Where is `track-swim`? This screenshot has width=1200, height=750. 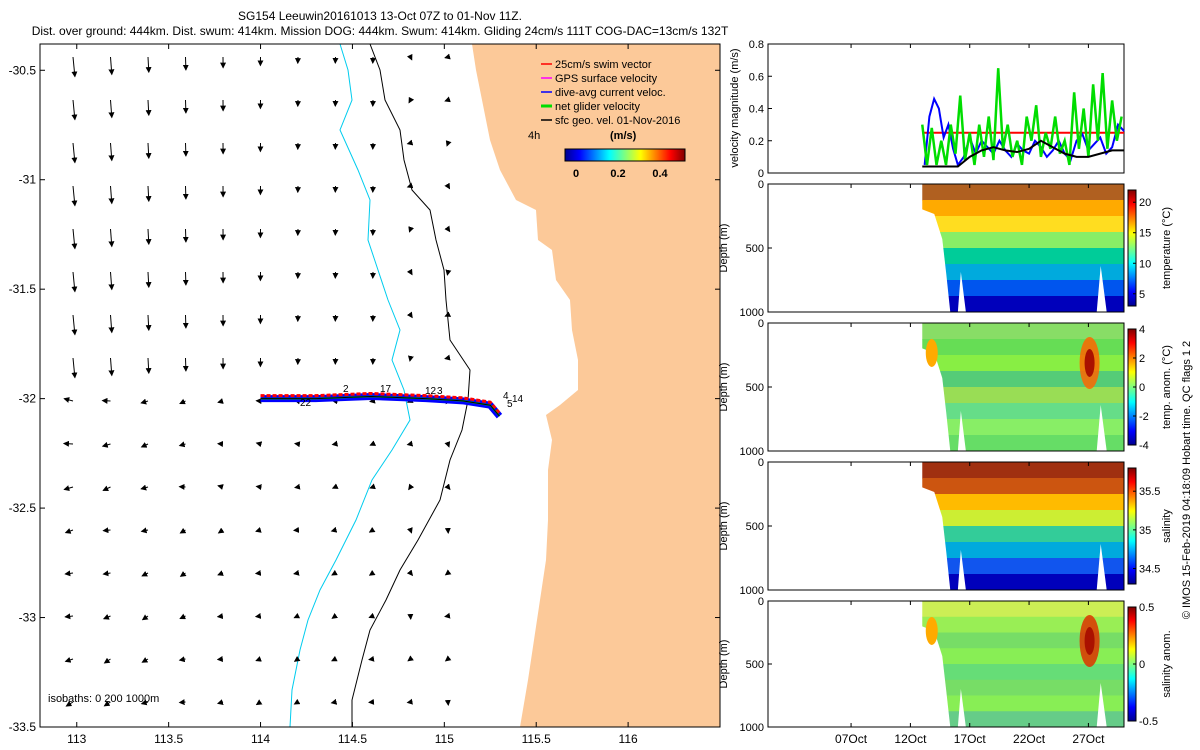 track-swim is located at coordinates (380, 403).